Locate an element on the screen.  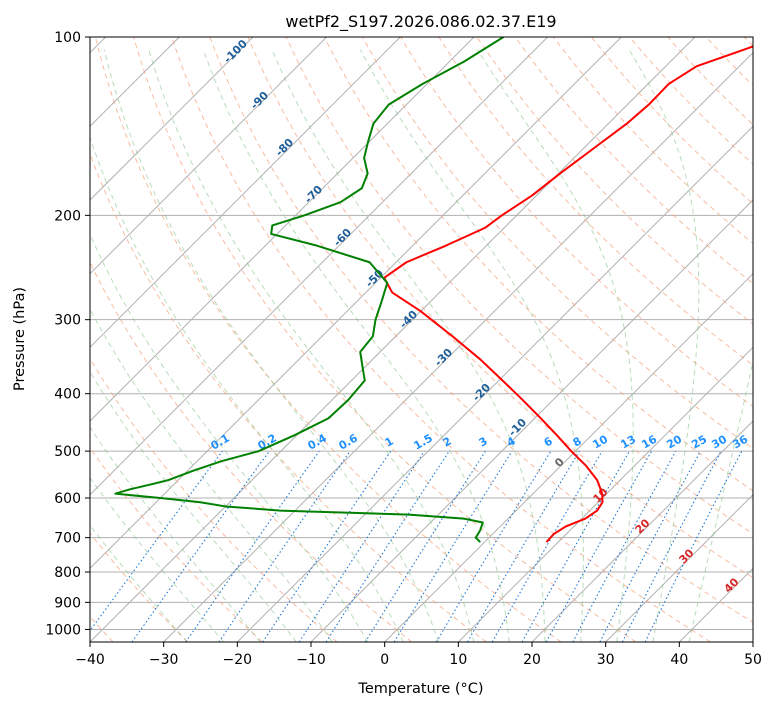
chart-title: wetPf2_S197.2026.086.02.37.E19 is located at coordinates (420, 22).